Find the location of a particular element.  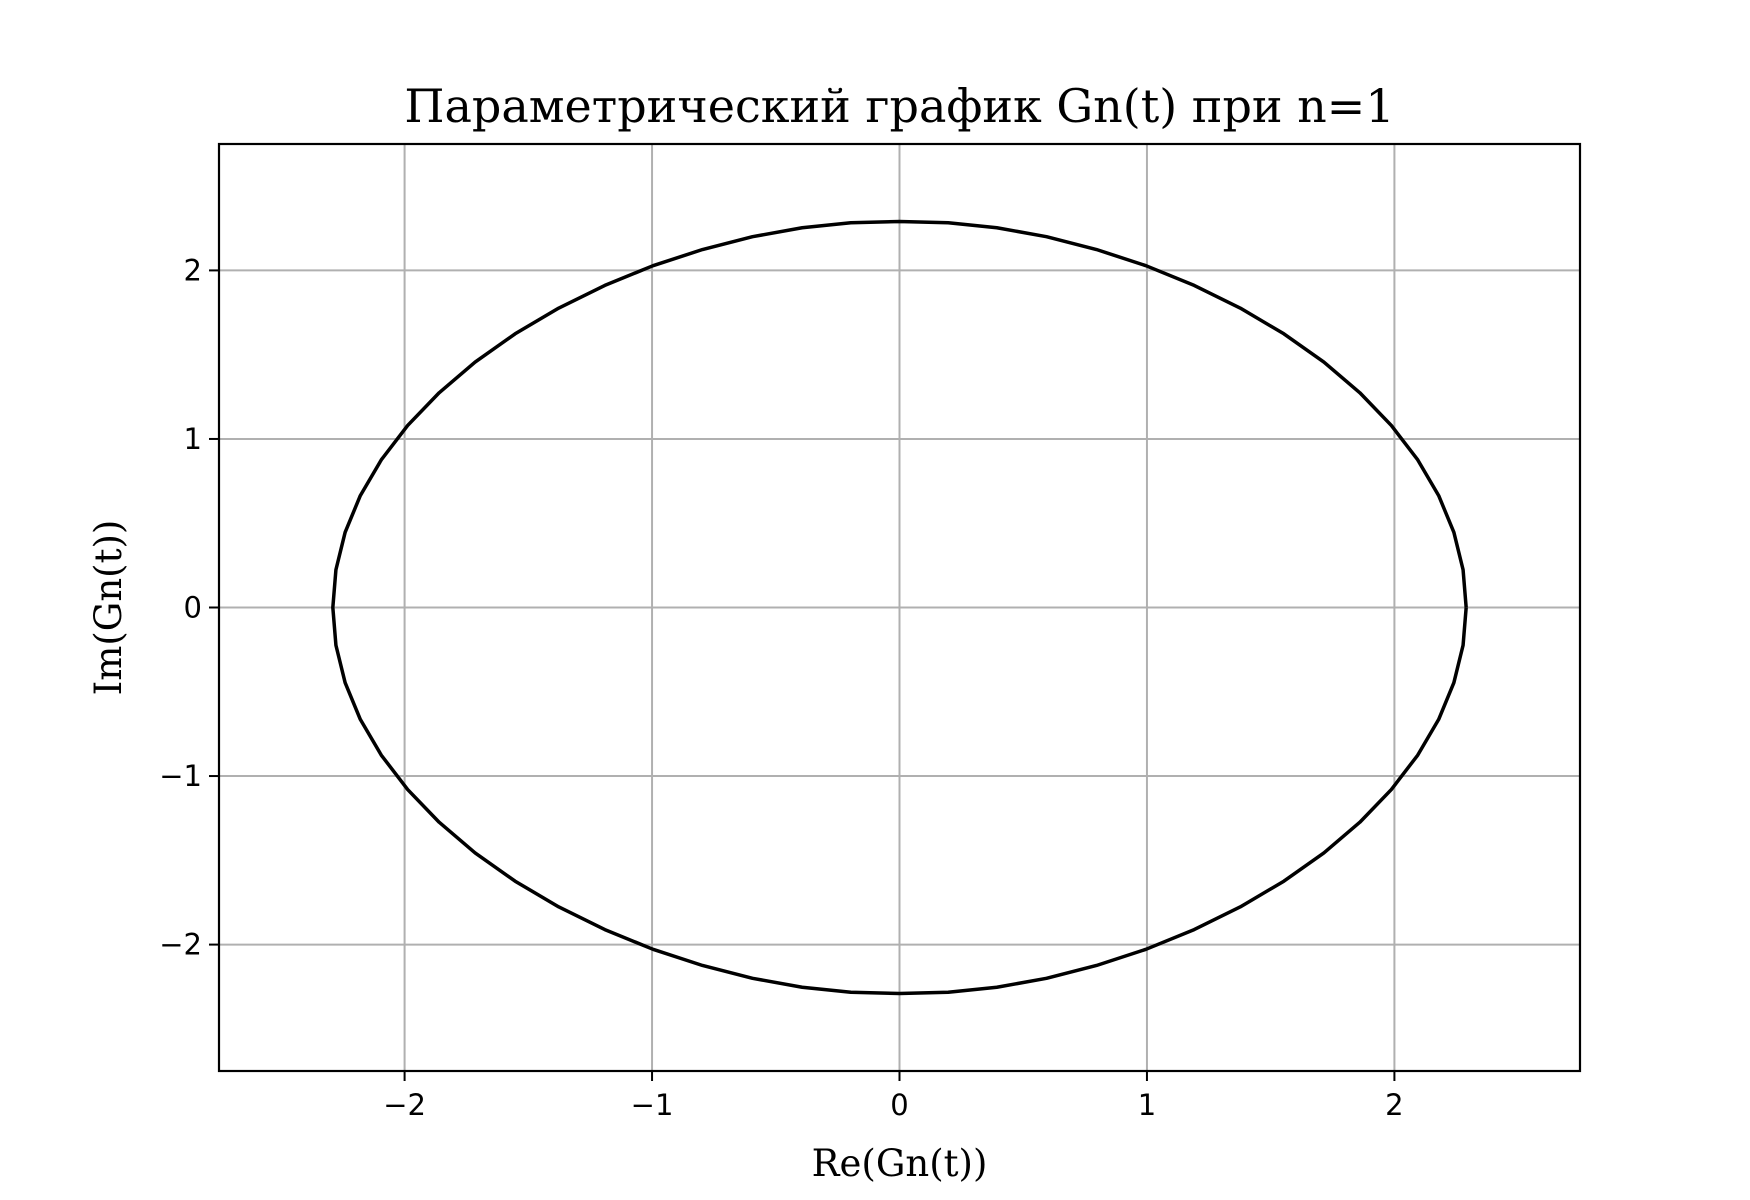

y-tick-label: 1 is located at coordinates (193, 439).